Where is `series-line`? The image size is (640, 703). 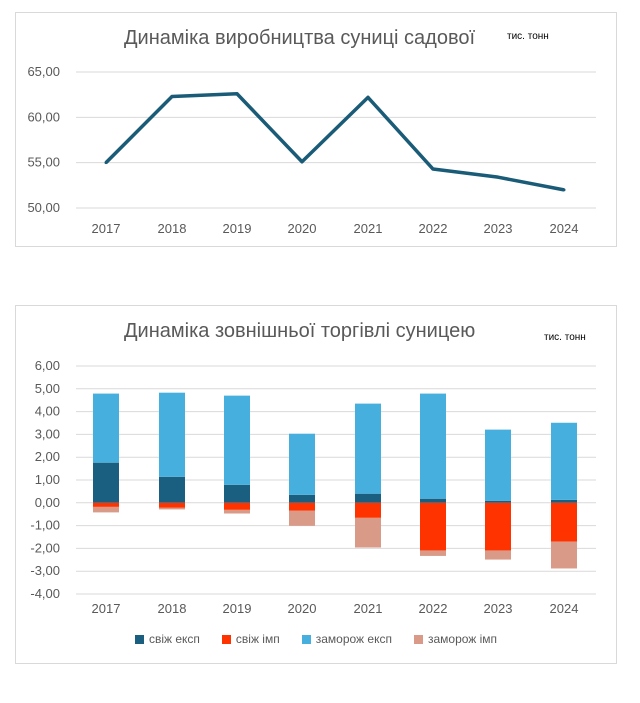
series-line is located at coordinates (334, 142).